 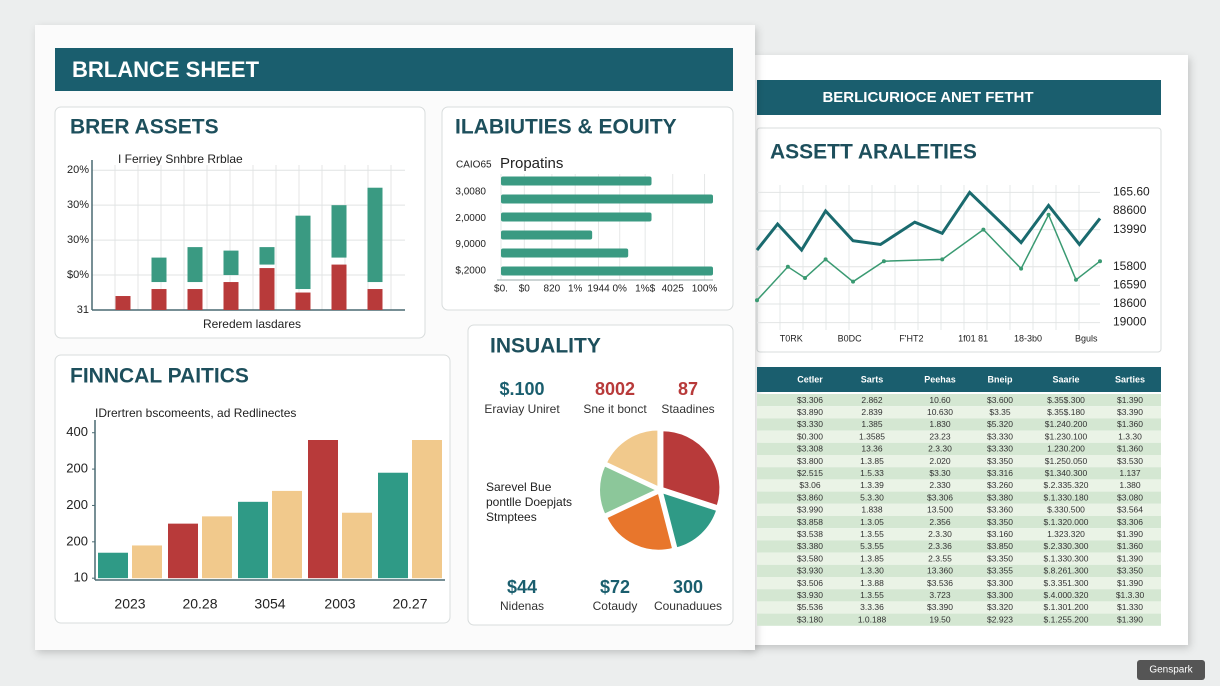 I want to click on right-header-title: BERLICURIOCE ANET FETHT, so click(x=927, y=97).